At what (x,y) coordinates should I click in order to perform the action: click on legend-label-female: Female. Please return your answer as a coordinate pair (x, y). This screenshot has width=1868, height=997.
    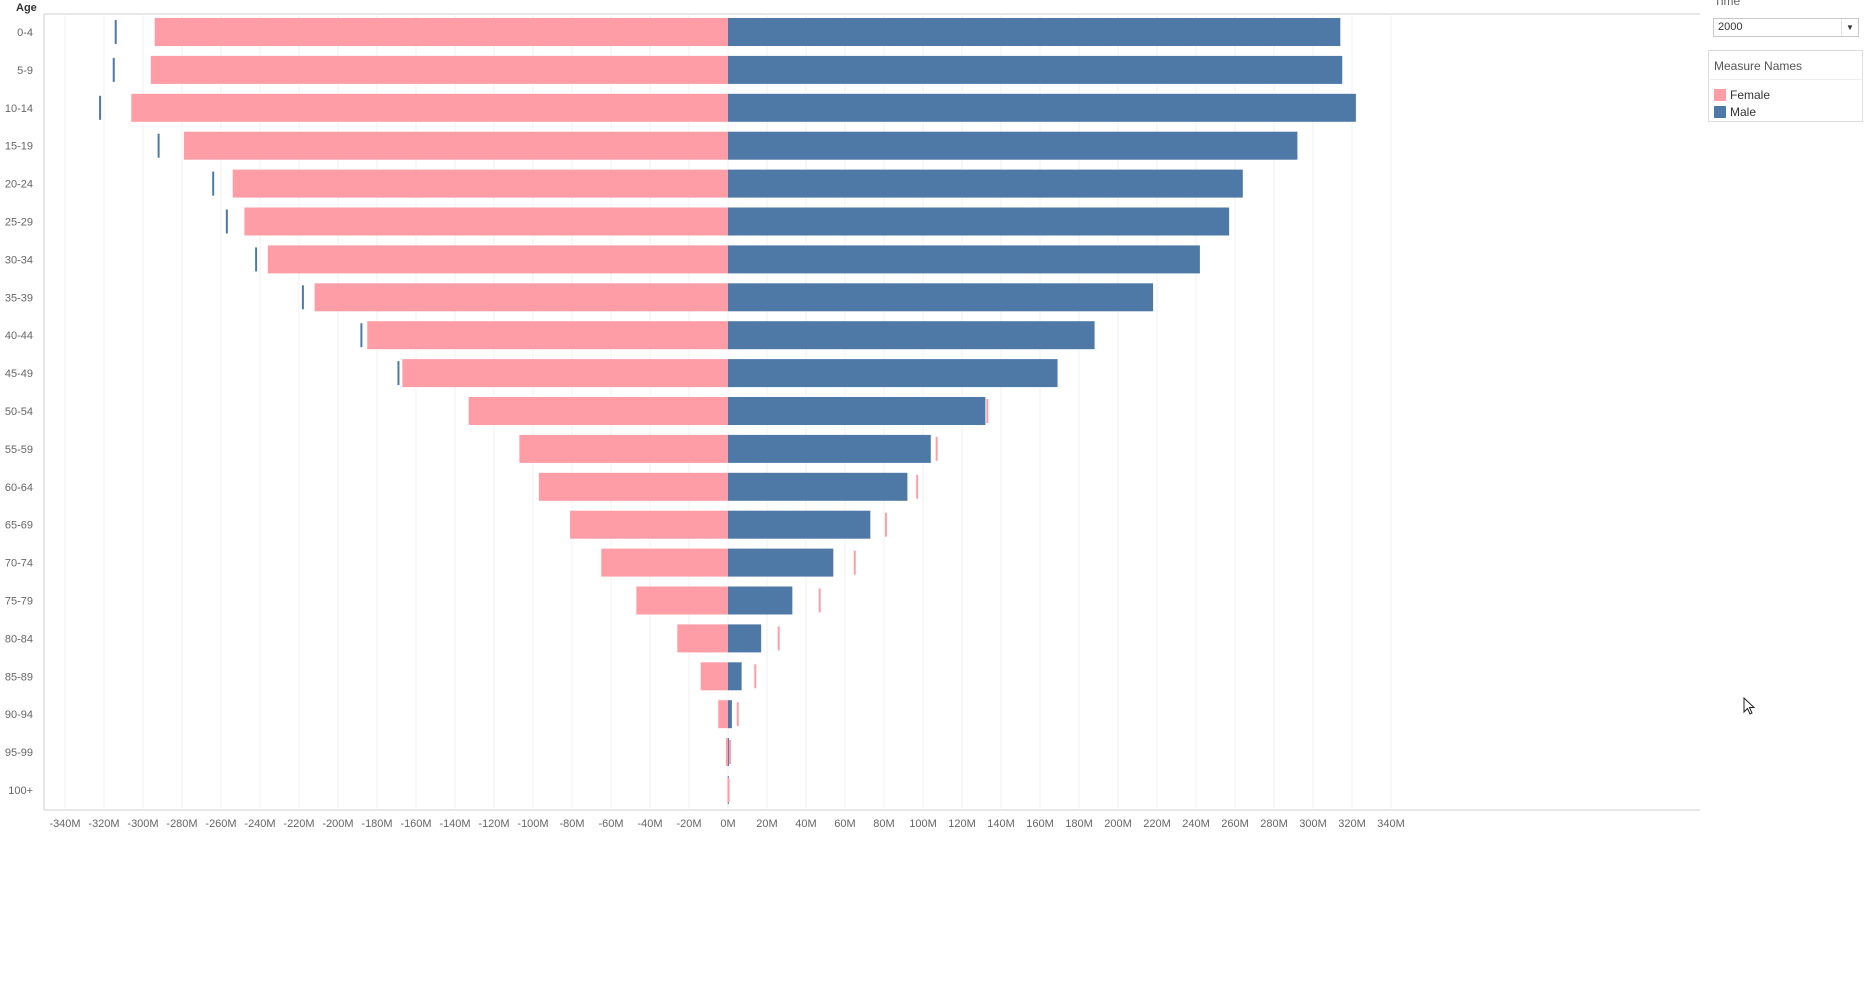
    Looking at the image, I should click on (1750, 94).